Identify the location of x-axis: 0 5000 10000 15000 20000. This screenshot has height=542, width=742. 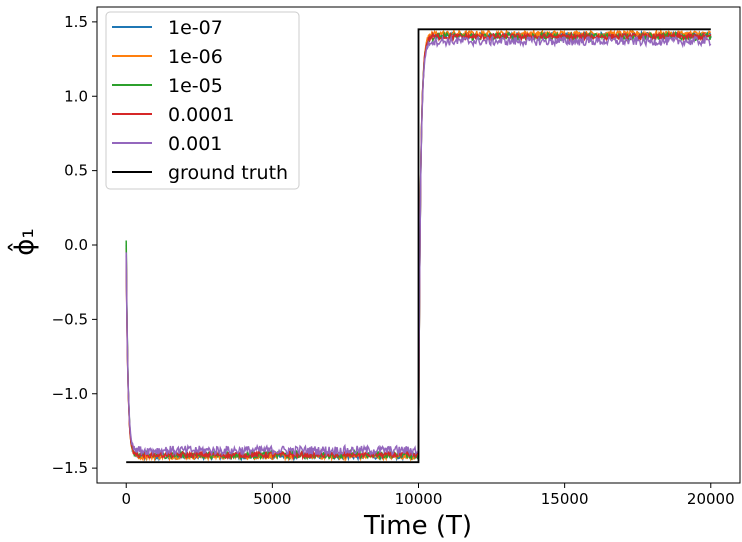
(428, 495).